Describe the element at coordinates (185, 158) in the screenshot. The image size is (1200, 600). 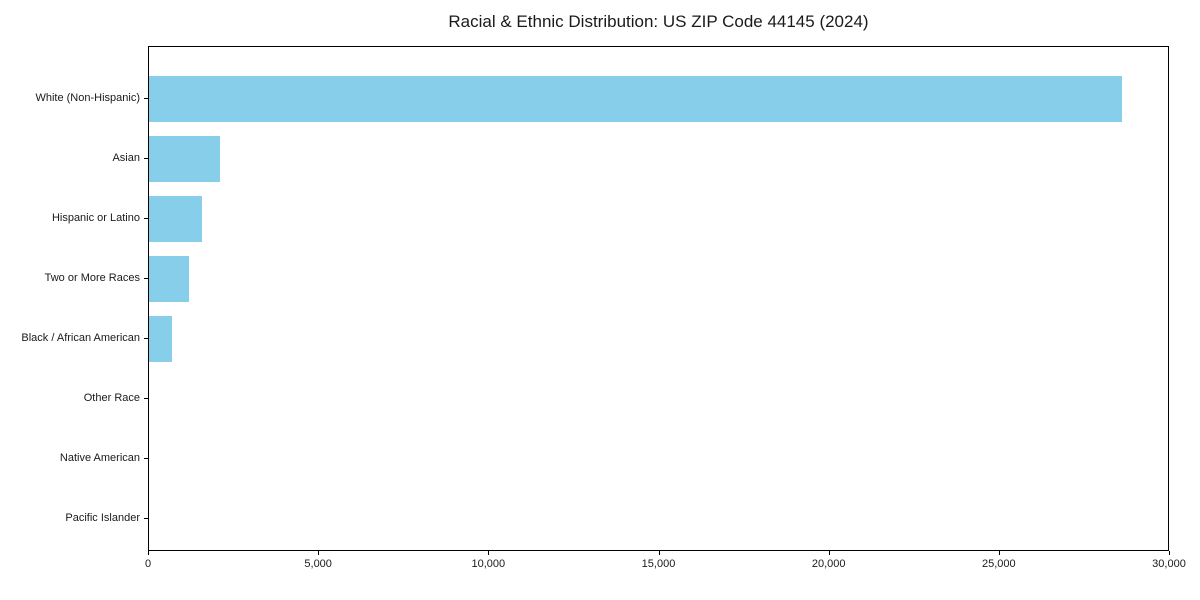
I see `bar-asian` at that location.